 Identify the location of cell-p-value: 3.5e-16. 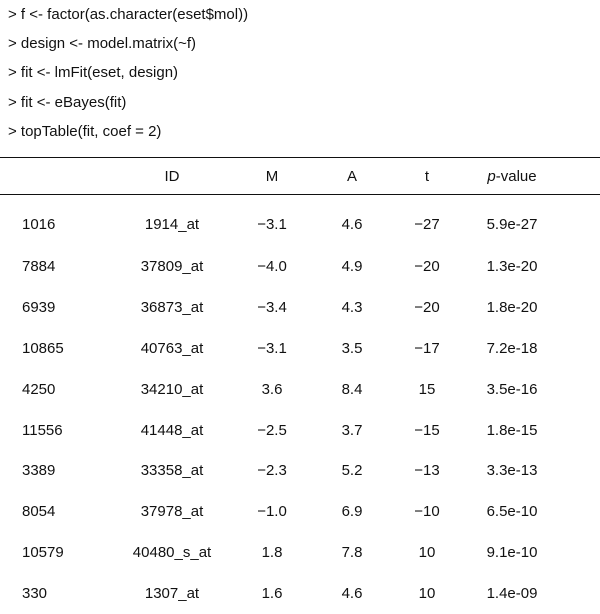
(512, 389).